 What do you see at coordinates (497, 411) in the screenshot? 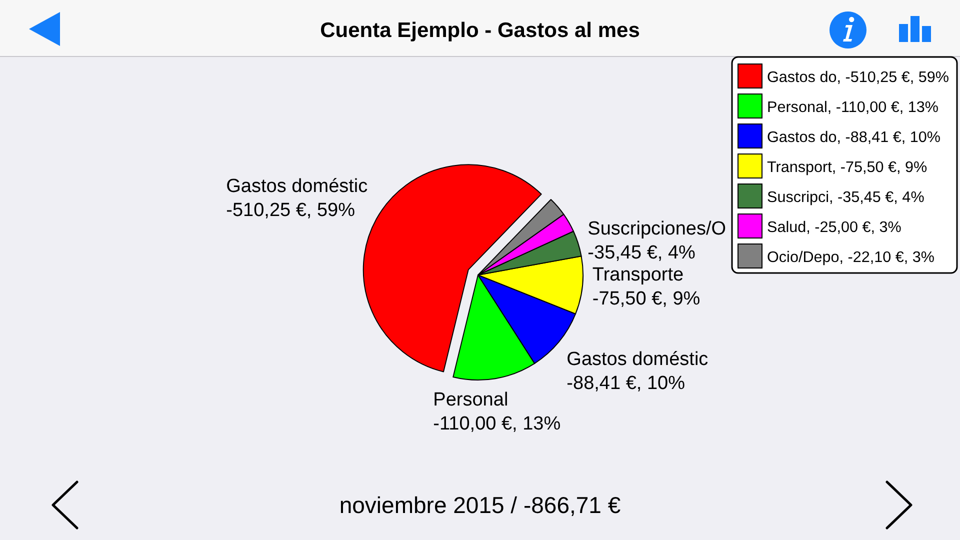
I see `data-label: Personal -110,00 €, 13%` at bounding box center [497, 411].